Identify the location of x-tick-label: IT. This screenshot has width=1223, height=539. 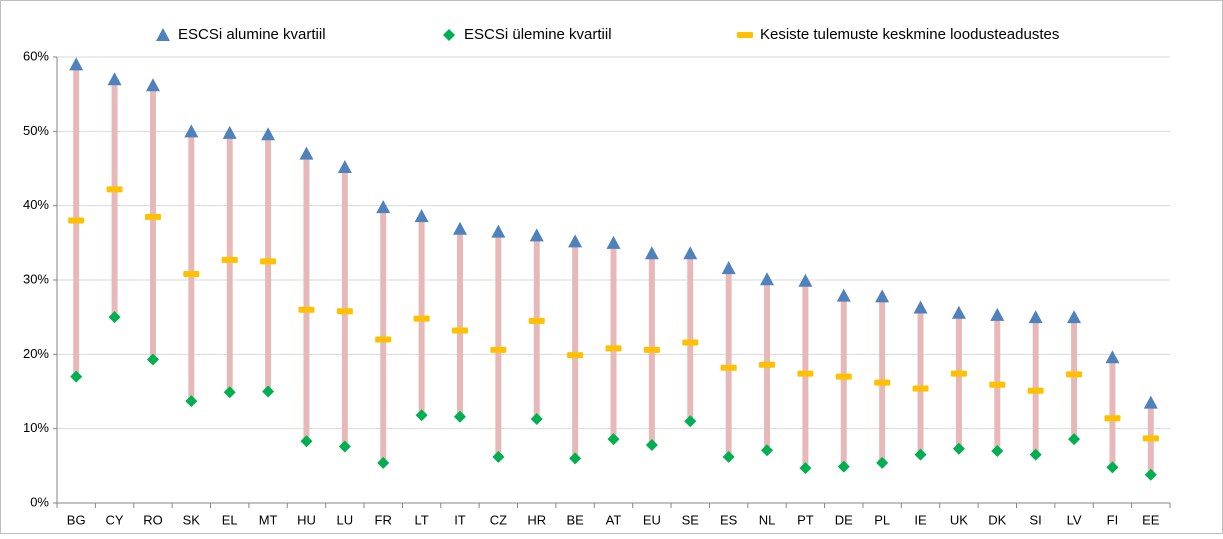
(460, 519).